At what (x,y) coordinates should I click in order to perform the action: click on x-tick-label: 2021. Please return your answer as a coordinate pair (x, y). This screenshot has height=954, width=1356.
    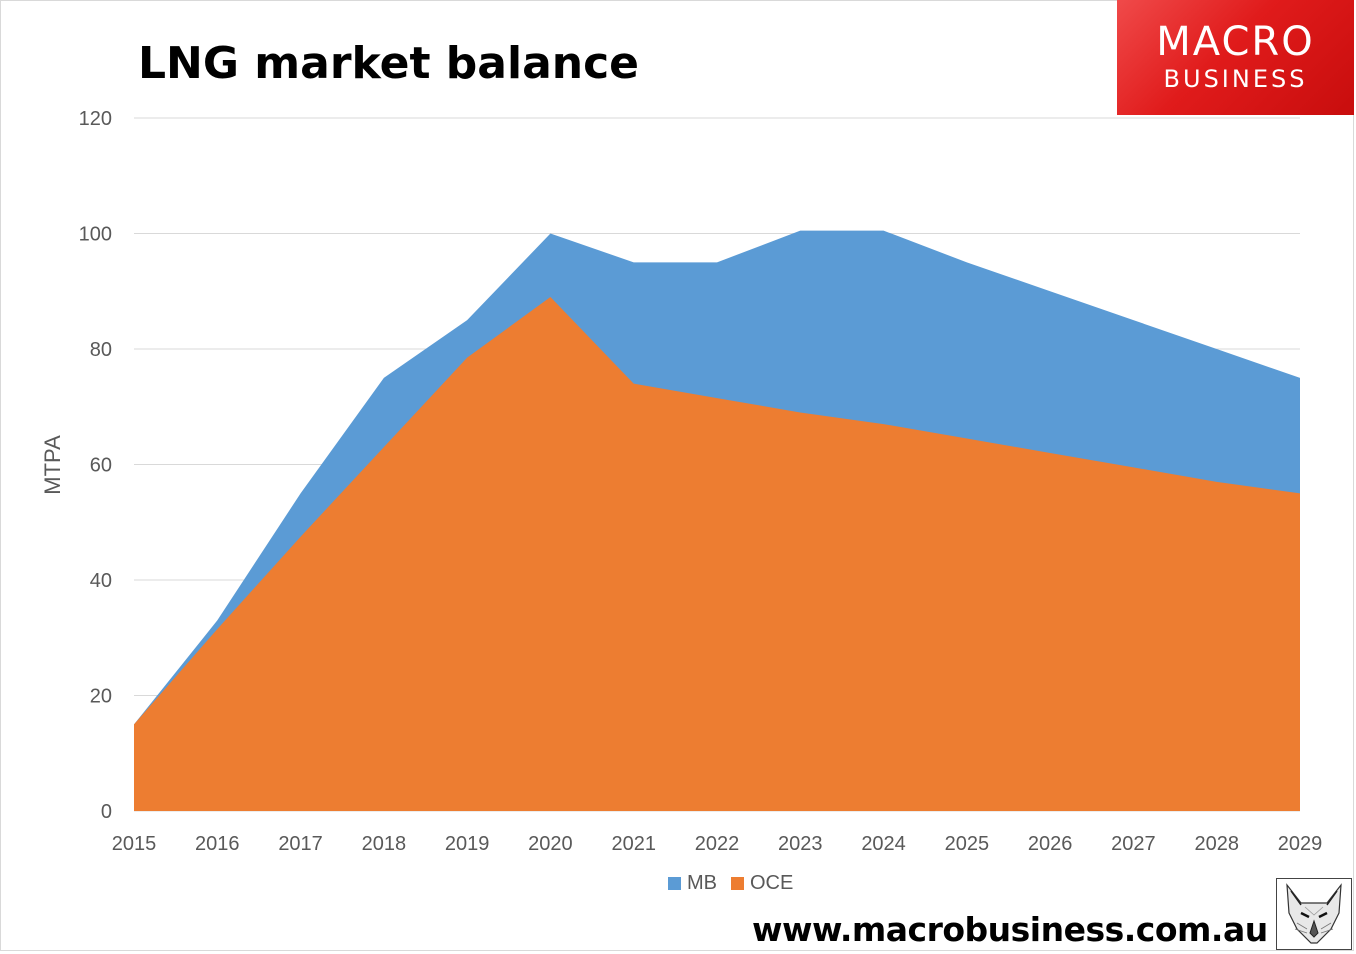
    Looking at the image, I should click on (633, 844).